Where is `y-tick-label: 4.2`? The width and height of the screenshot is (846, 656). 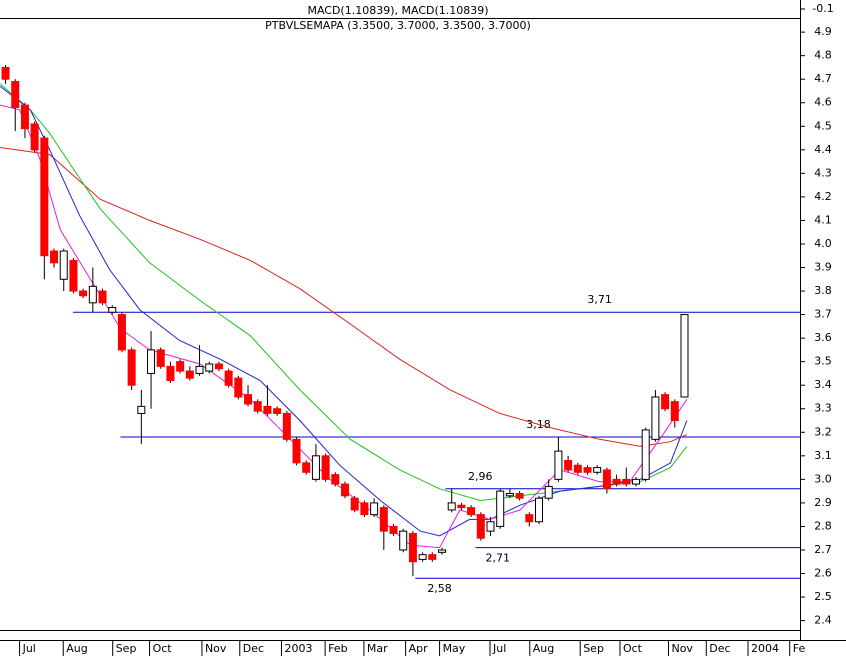
y-tick-label: 4.2 is located at coordinates (823, 196).